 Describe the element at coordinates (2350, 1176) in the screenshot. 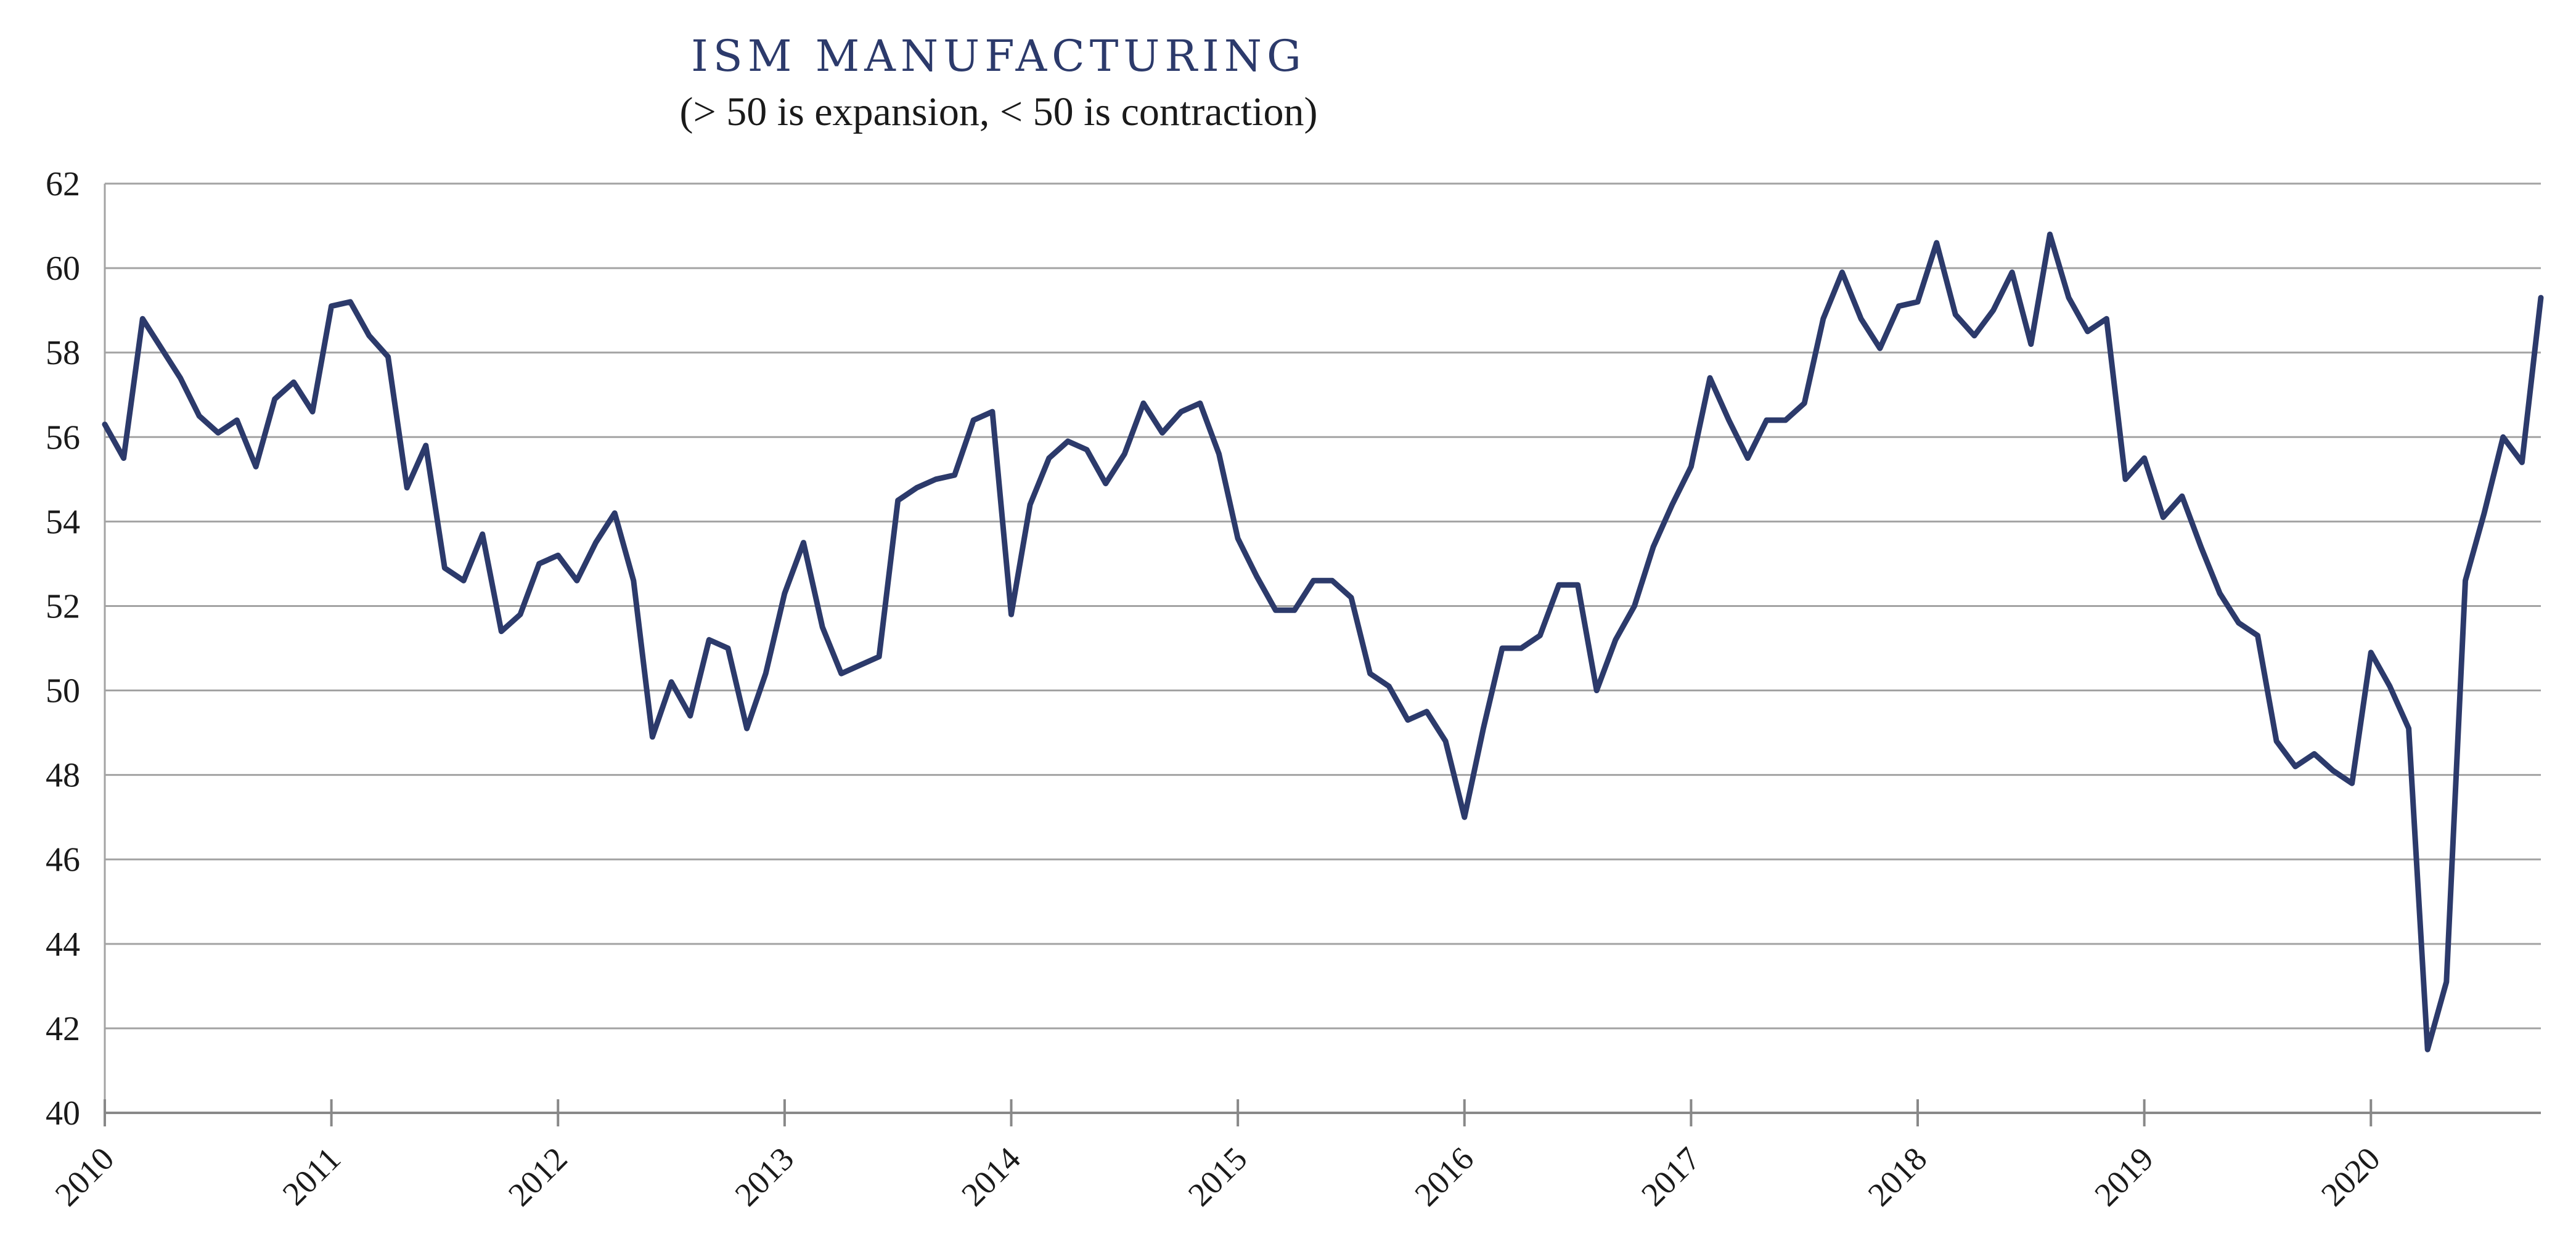

I see `x-tick-label: 2020` at that location.